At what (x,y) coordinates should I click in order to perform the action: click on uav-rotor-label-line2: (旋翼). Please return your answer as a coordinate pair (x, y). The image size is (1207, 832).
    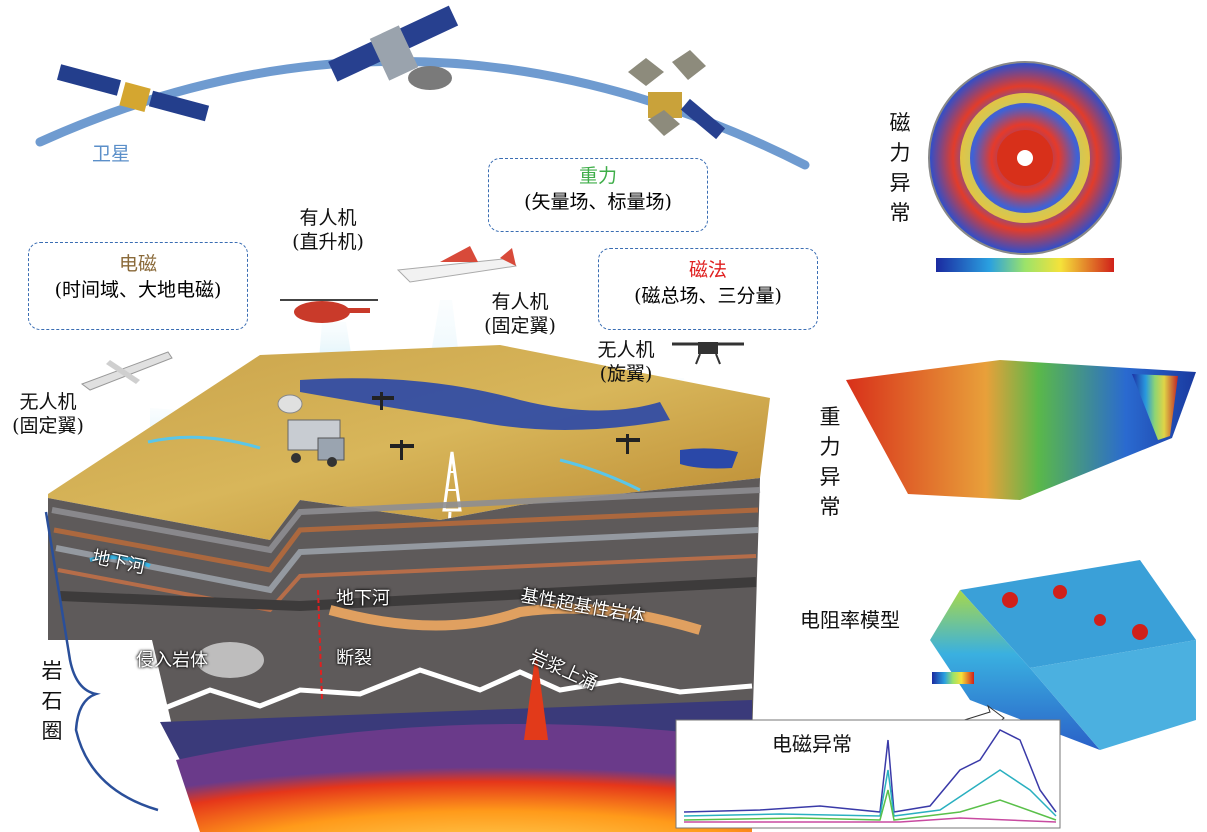
    Looking at the image, I should click on (626, 374).